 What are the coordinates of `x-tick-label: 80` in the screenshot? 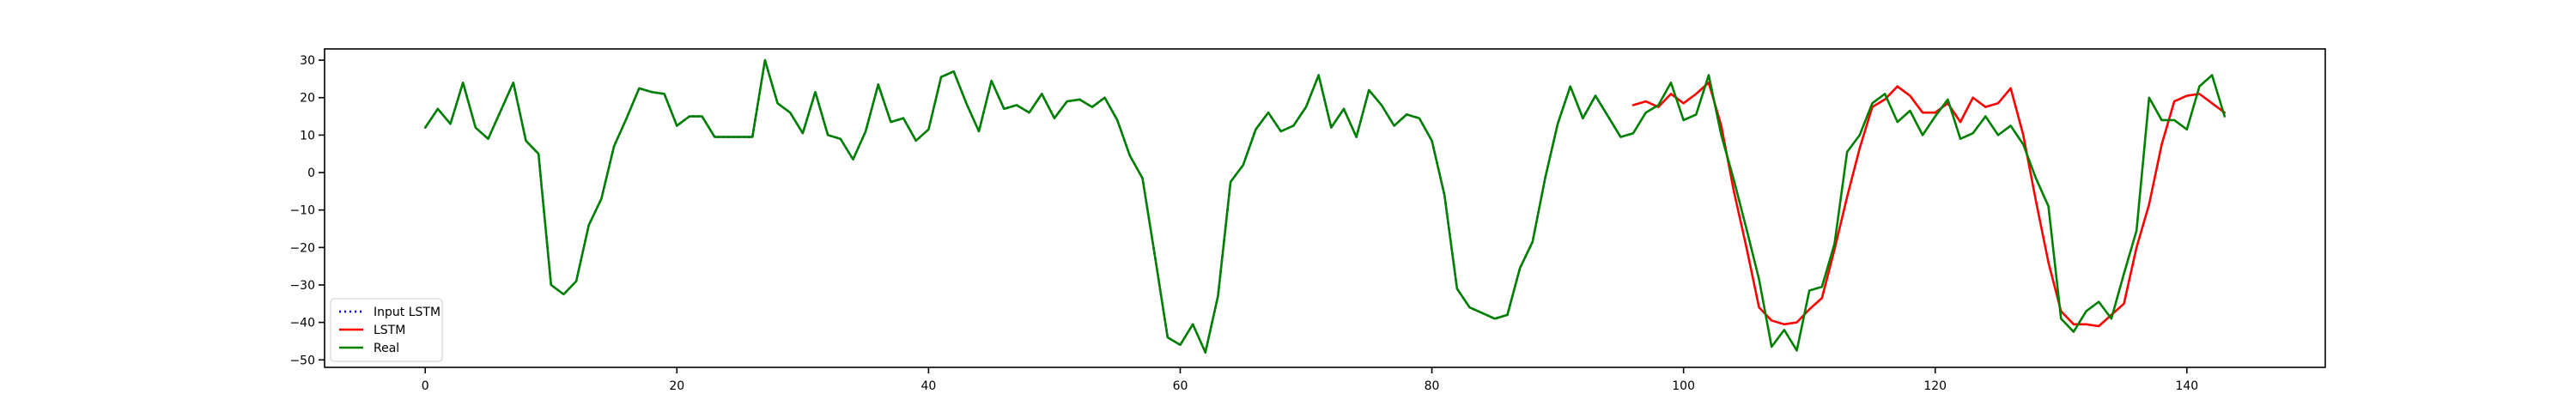 It's located at (1433, 386).